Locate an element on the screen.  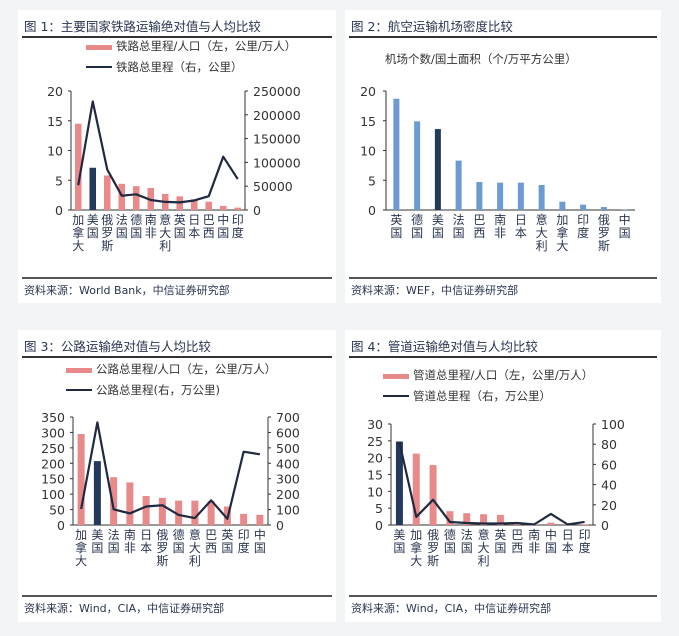
category-label: 巴 is located at coordinates (209, 220).